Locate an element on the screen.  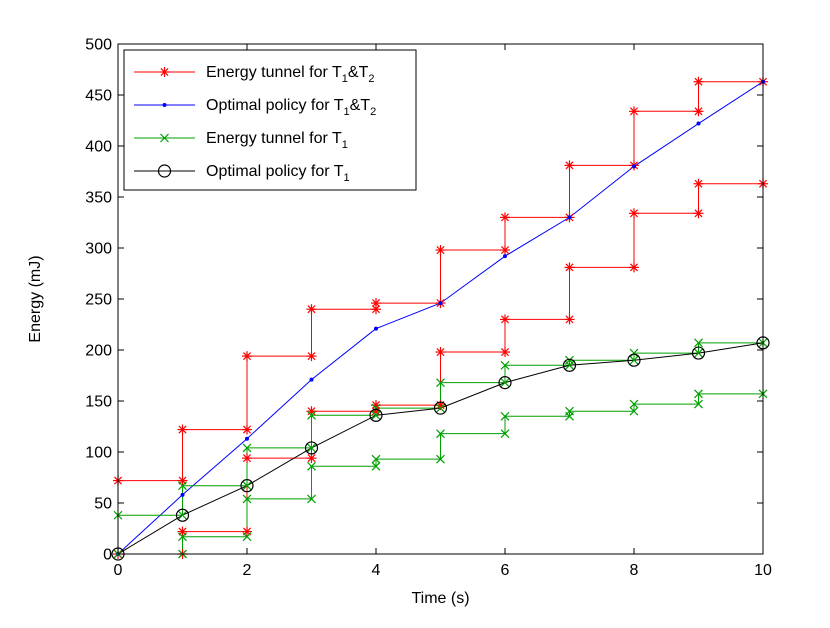
legend-label-2-main: Optimal policy for T is located at coordinates (275, 105).